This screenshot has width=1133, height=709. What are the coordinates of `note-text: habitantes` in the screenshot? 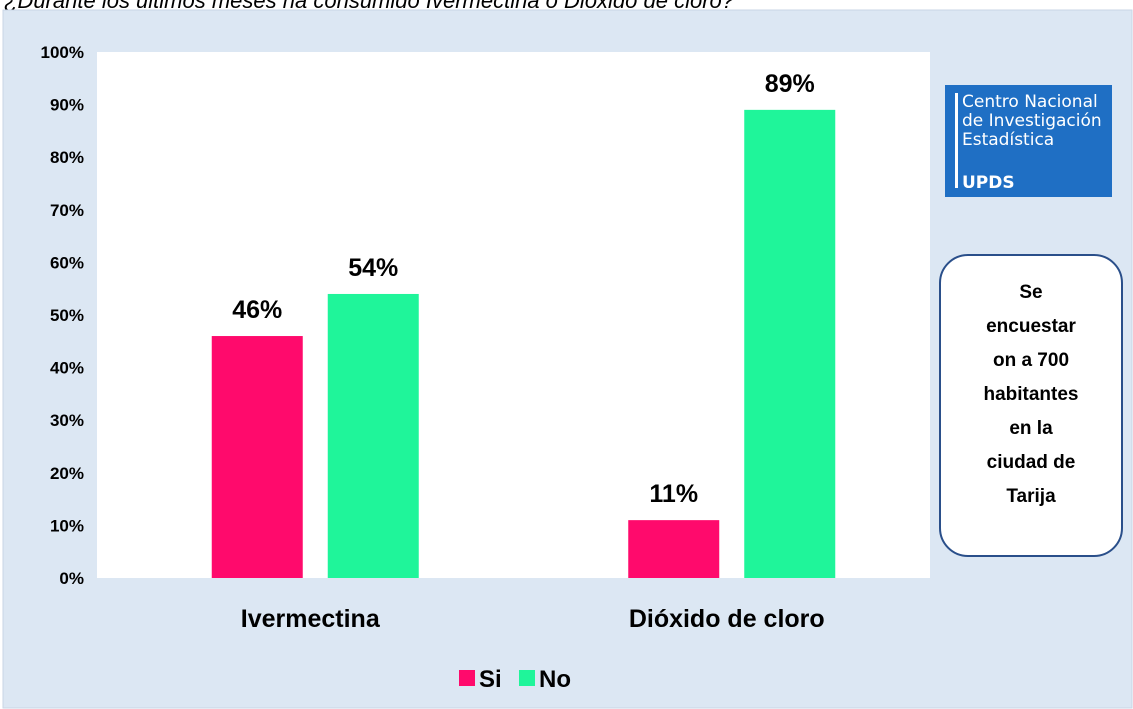 It's located at (1030, 394).